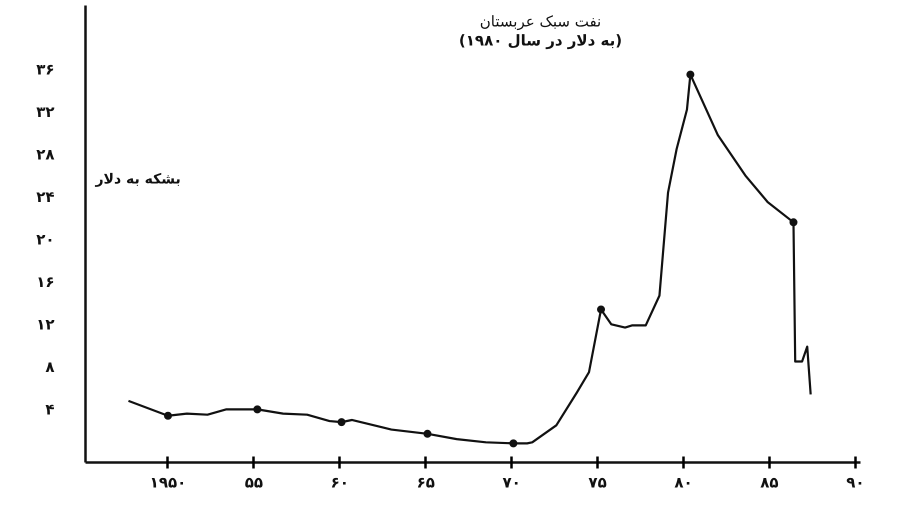  What do you see at coordinates (45, 324) in the screenshot?
I see `y-tick-label: ۱۲` at bounding box center [45, 324].